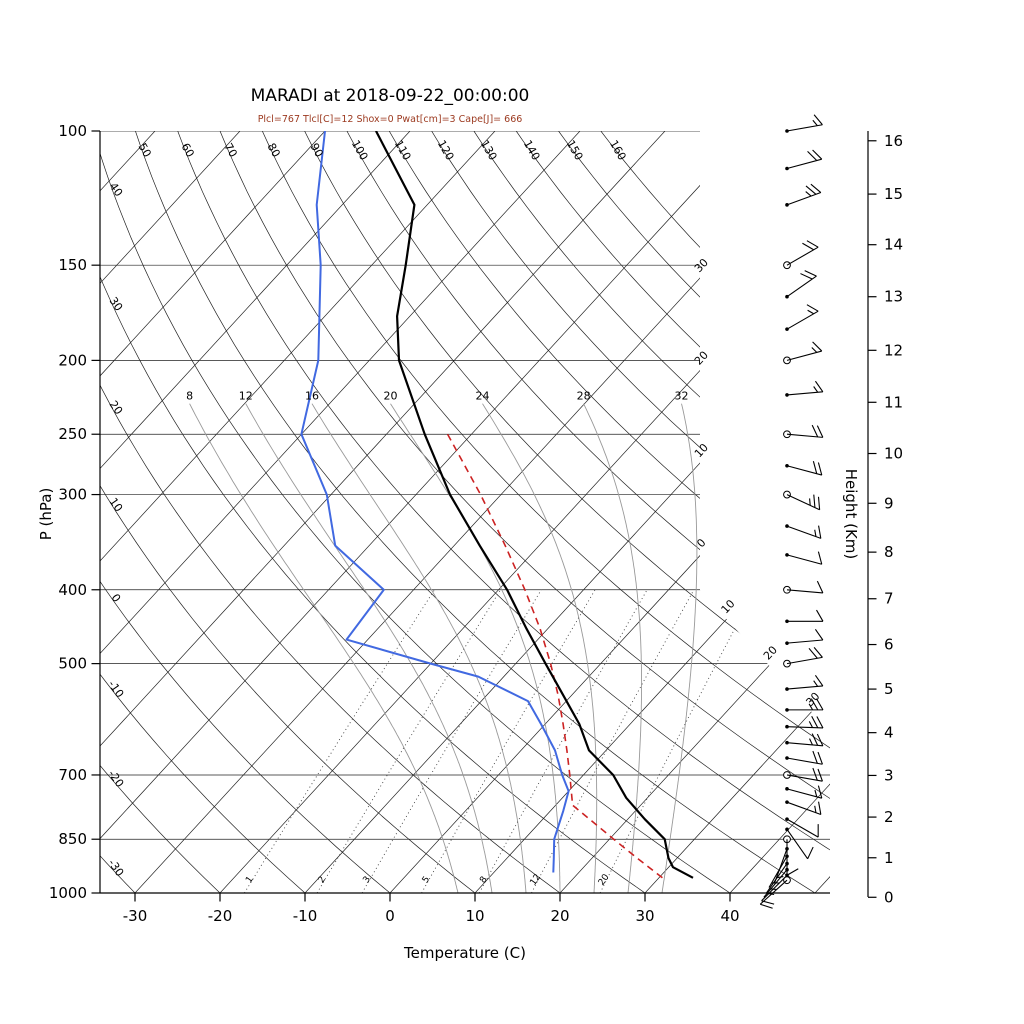 The height and width of the screenshot is (1024, 1024). Describe the element at coordinates (889, 689) in the screenshot. I see `height-tick-label: 5` at that location.